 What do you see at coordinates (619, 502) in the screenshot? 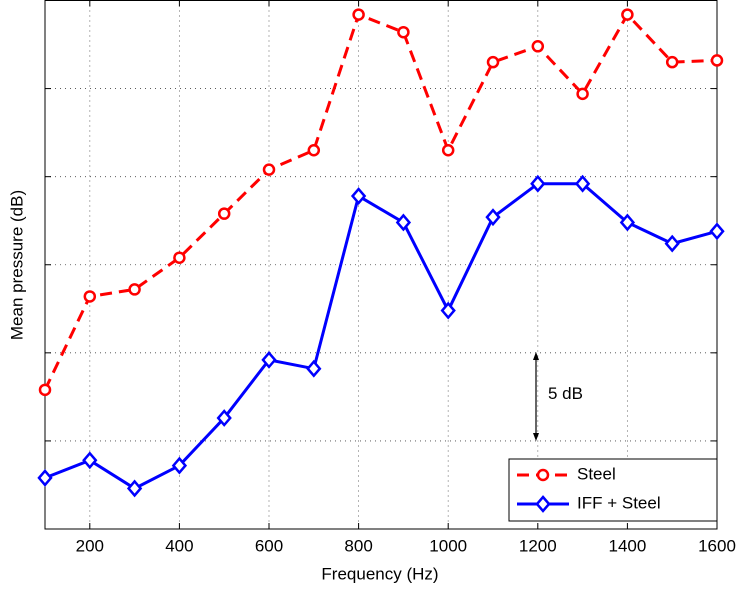
I see `legend-label: IFF + Steel` at bounding box center [619, 502].